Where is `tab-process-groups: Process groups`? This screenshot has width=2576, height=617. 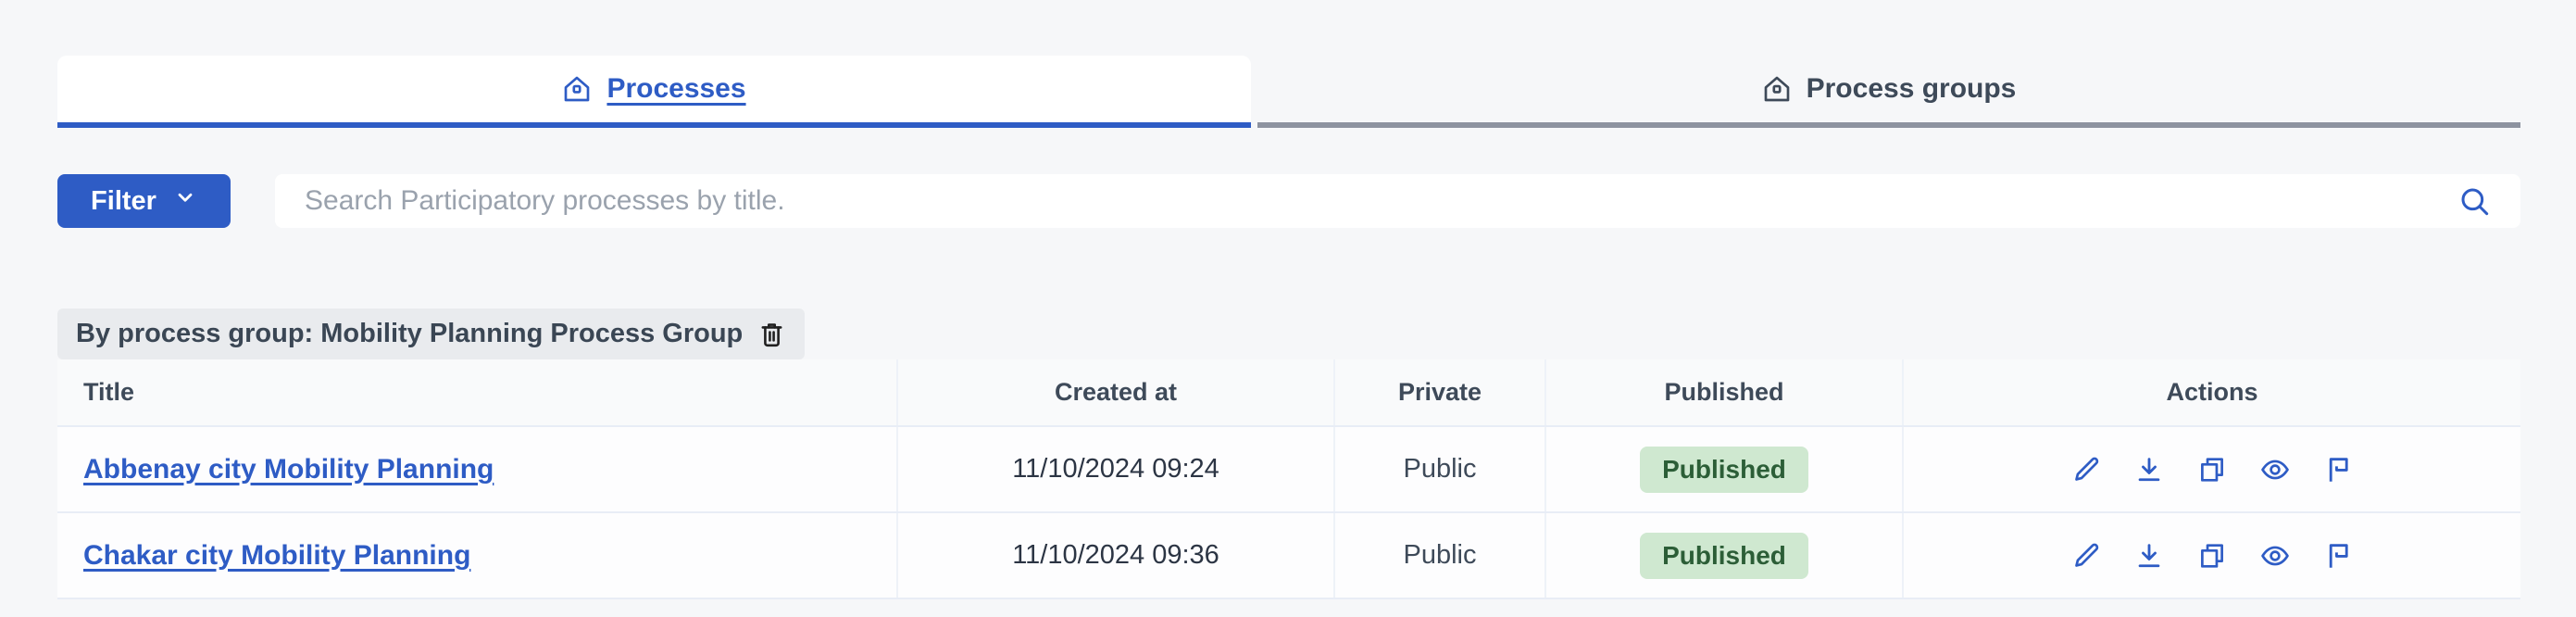 tab-process-groups: Process groups is located at coordinates (1888, 92).